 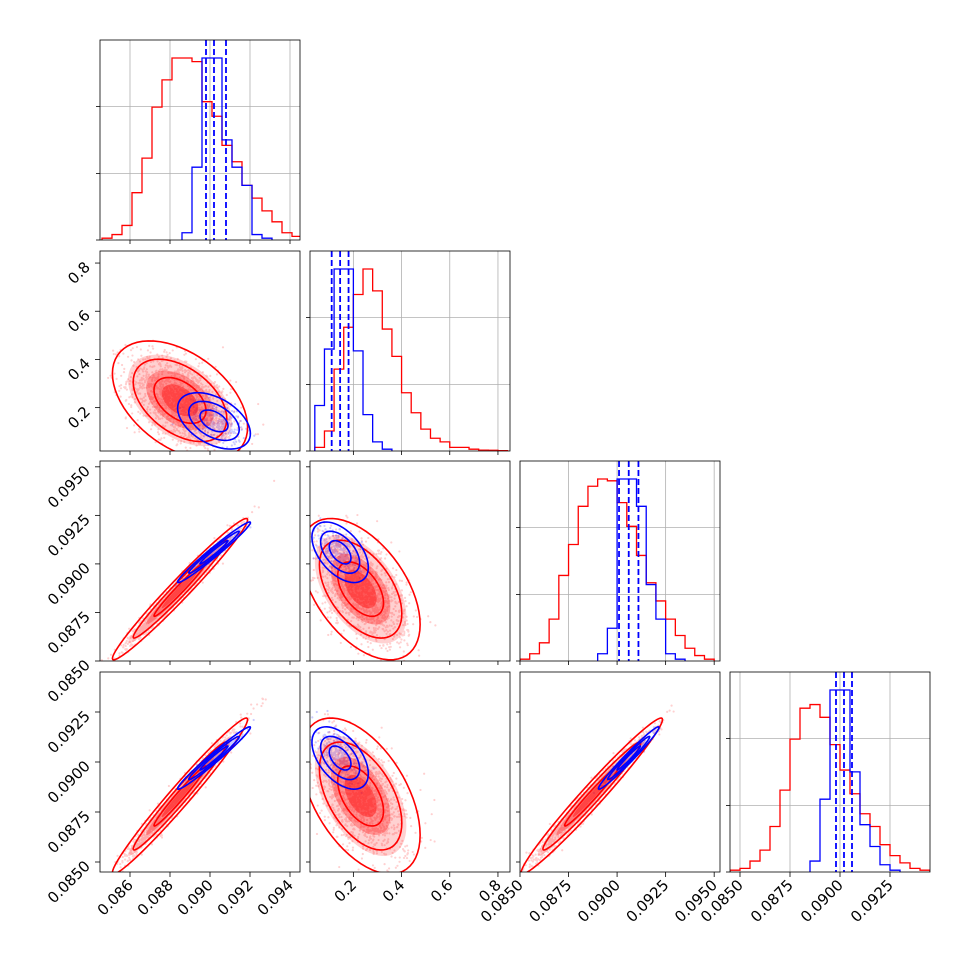 What do you see at coordinates (620, 561) in the screenshot?
I see `panel-background` at bounding box center [620, 561].